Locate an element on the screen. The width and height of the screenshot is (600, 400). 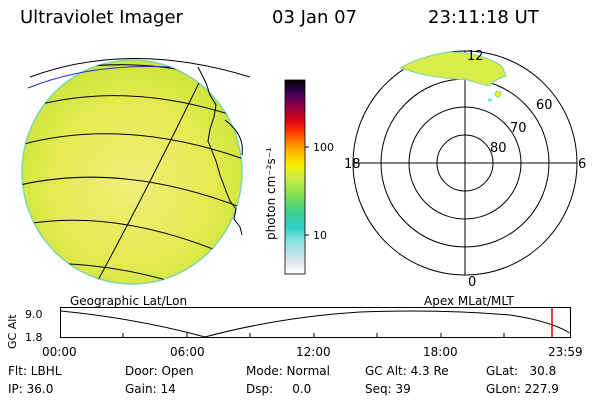
sequence-readout: Seq: 39 is located at coordinates (388, 389).